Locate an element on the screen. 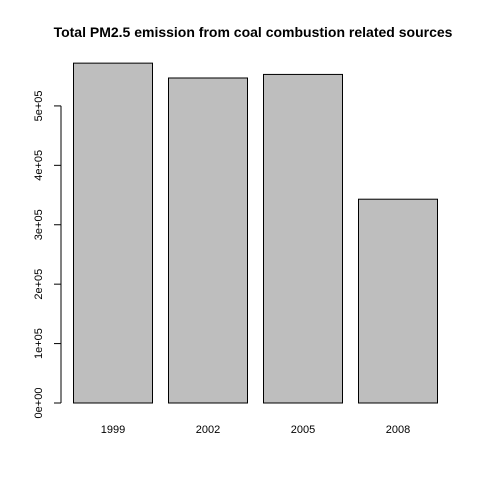 This screenshot has width=480, height=480. bar-2008 is located at coordinates (398, 301).